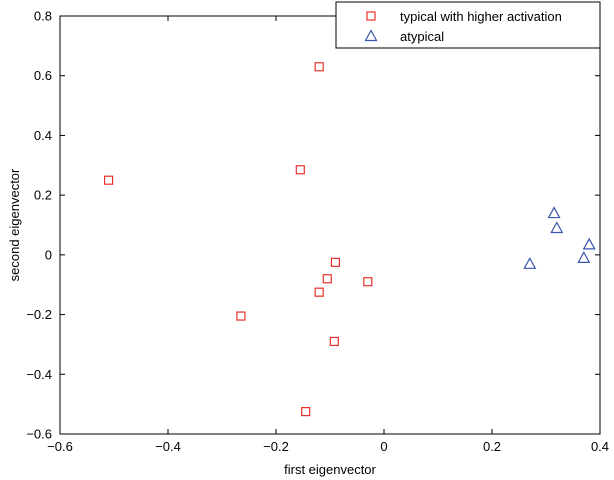 The height and width of the screenshot is (480, 614). I want to click on y-tick-label: 0.6, so click(43, 75).